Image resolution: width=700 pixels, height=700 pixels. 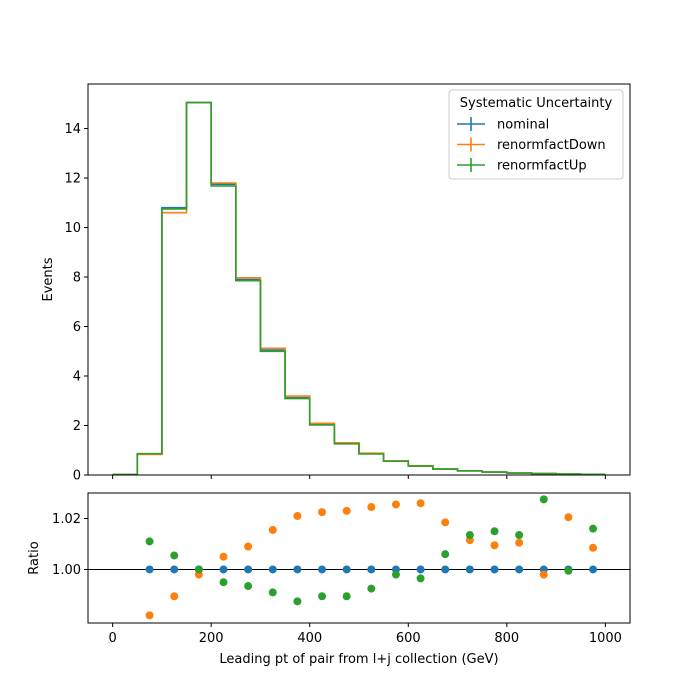 I want to click on legend-label: renormfactUp, so click(x=542, y=166).